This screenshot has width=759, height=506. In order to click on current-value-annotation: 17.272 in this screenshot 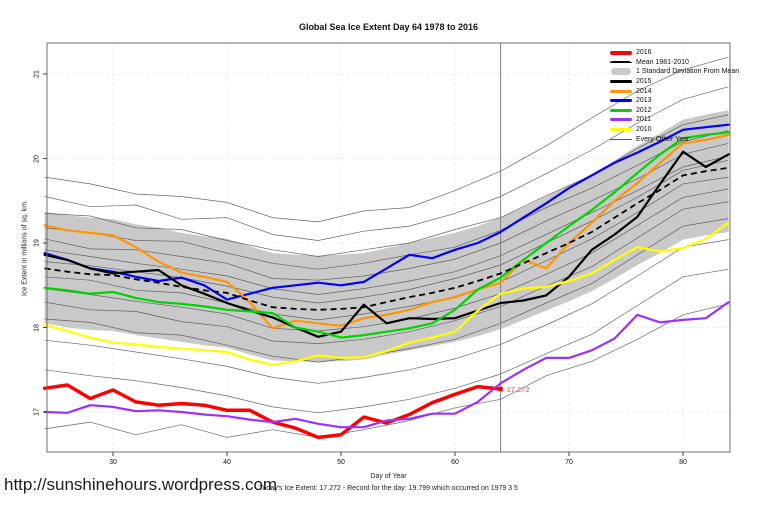, I will do `click(518, 390)`.